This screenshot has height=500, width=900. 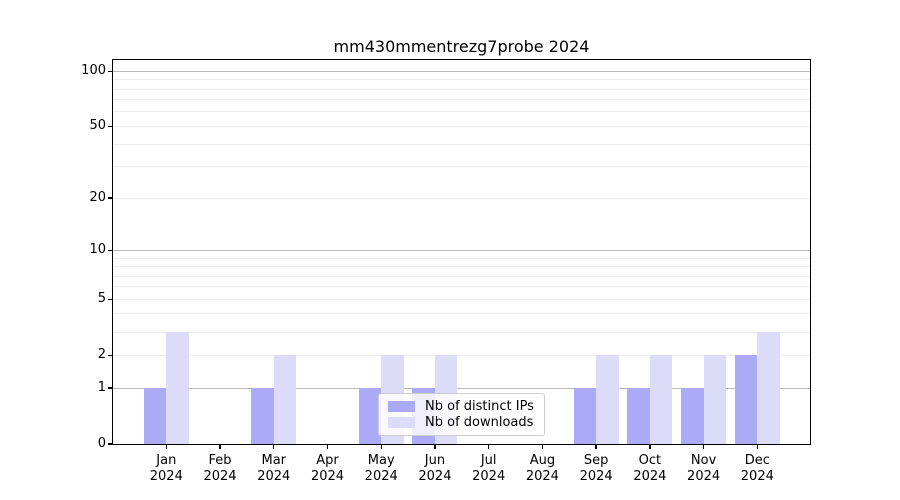 I want to click on x-axis-tick-label: Jul 2024, so click(x=489, y=469).